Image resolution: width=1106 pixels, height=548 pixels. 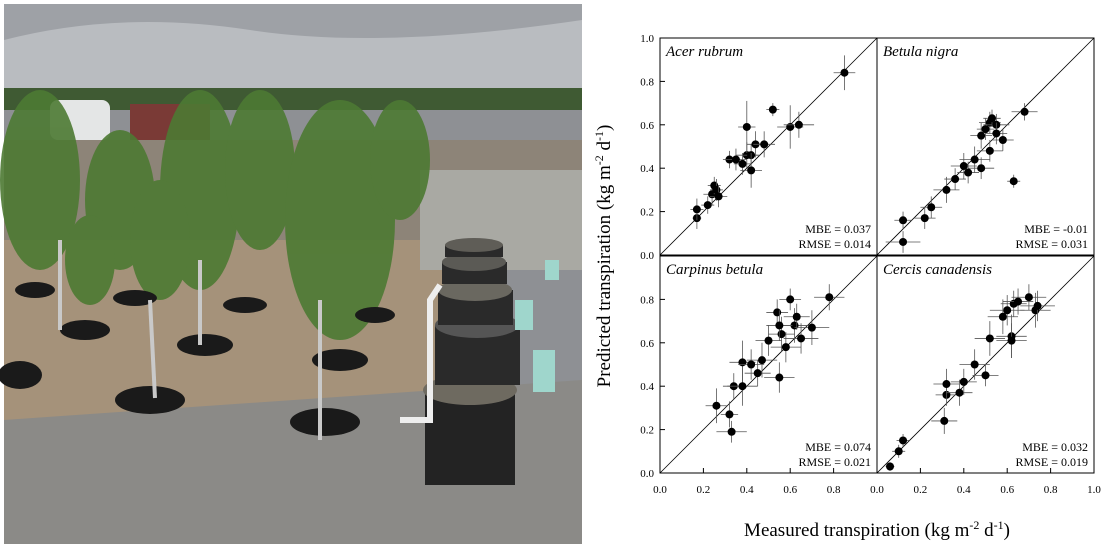 What do you see at coordinates (647, 256) in the screenshot?
I see `y-tick-label: 0.0` at bounding box center [647, 256].